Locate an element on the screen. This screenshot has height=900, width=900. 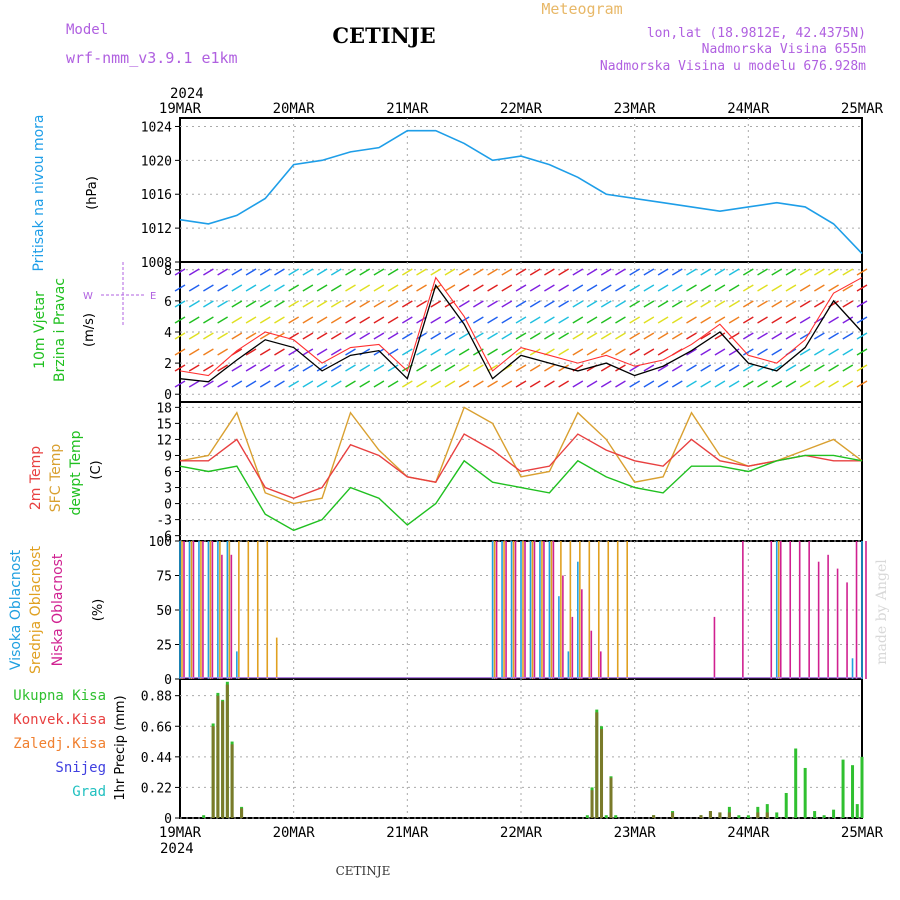
precip-legend-item: Zaledj.Kisa is located at coordinates (59, 744).